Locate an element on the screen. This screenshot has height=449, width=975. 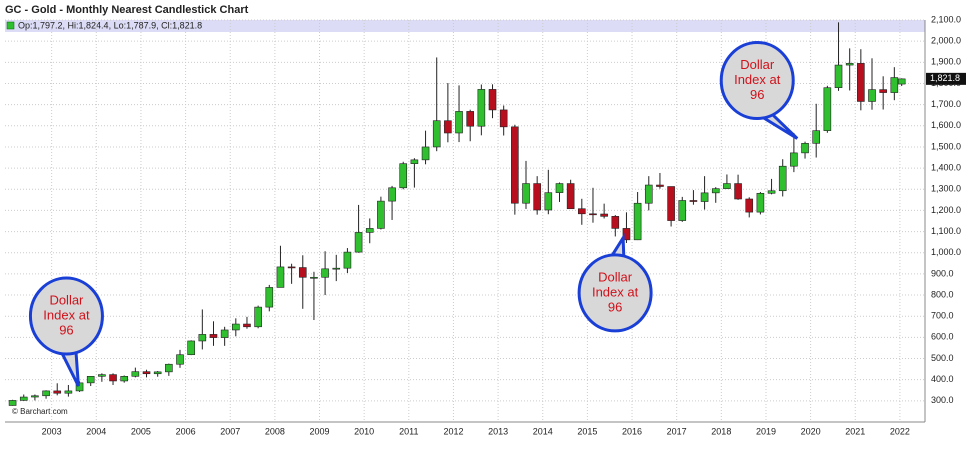
y-tick-label: 2,000.0 is located at coordinates (946, 41).